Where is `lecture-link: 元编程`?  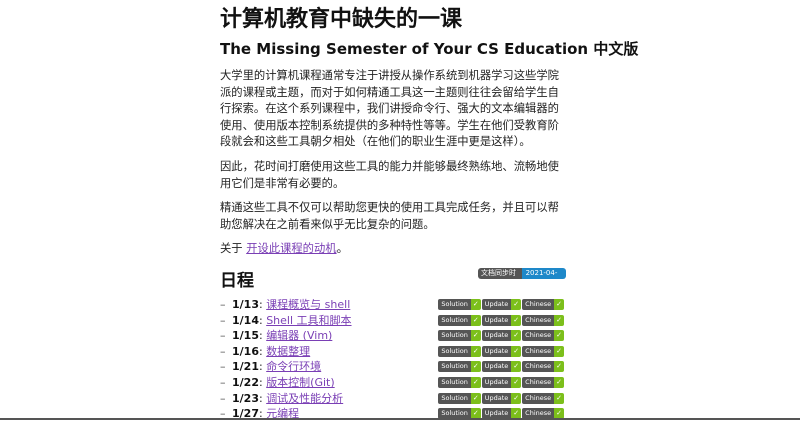
lecture-link: 元编程 is located at coordinates (283, 414).